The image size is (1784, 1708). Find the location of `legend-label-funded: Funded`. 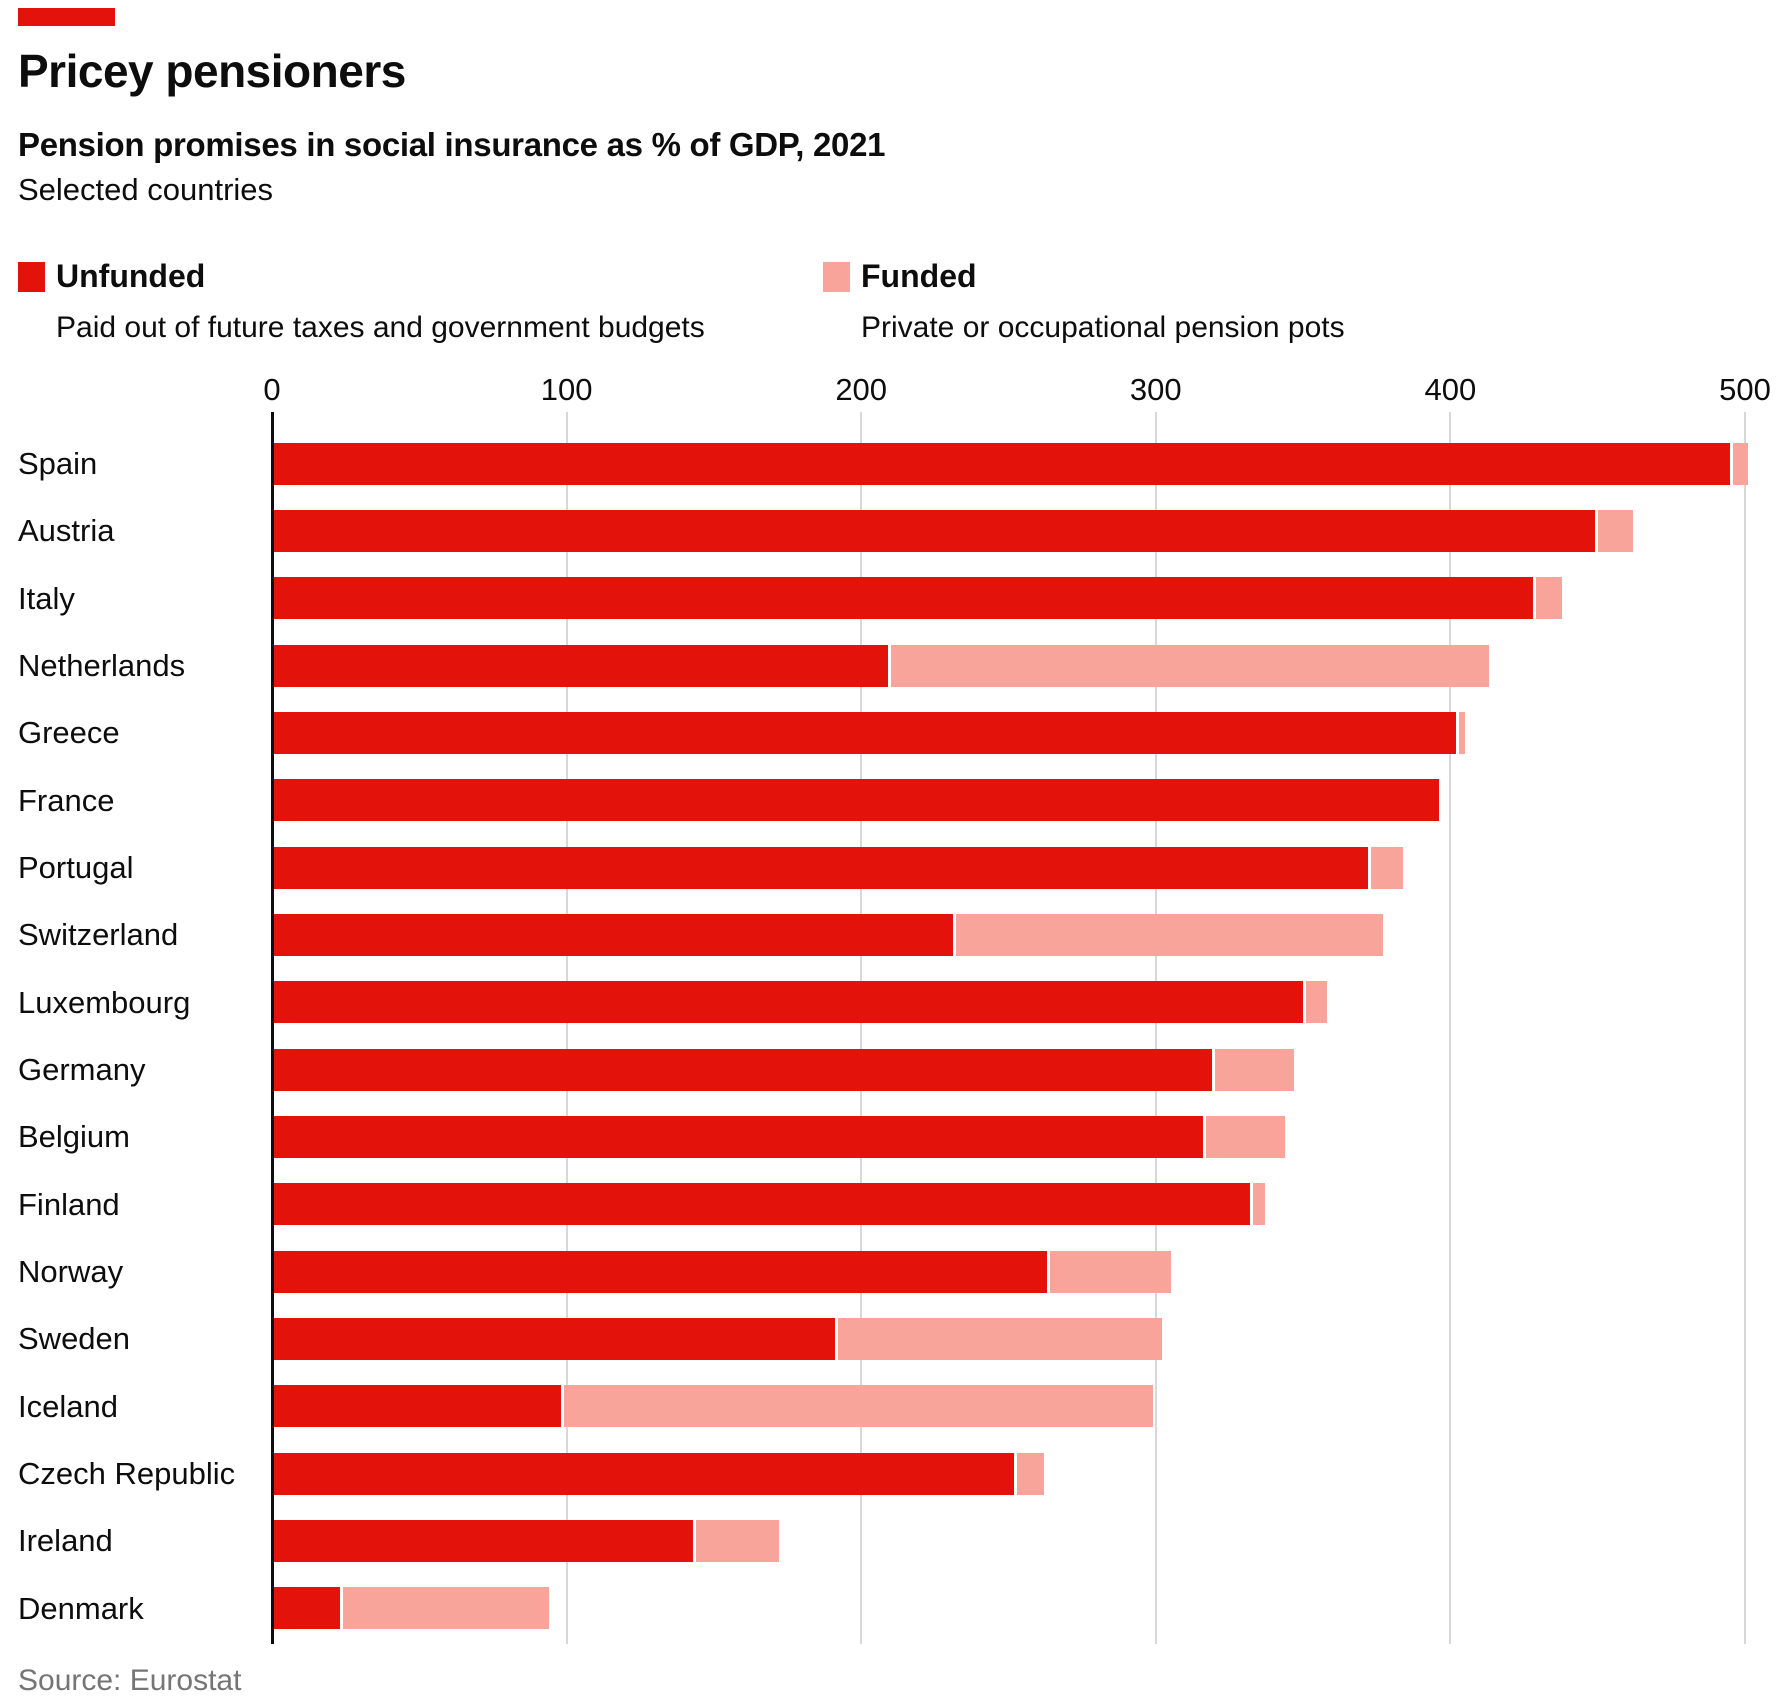

legend-label-funded: Funded is located at coordinates (919, 276).